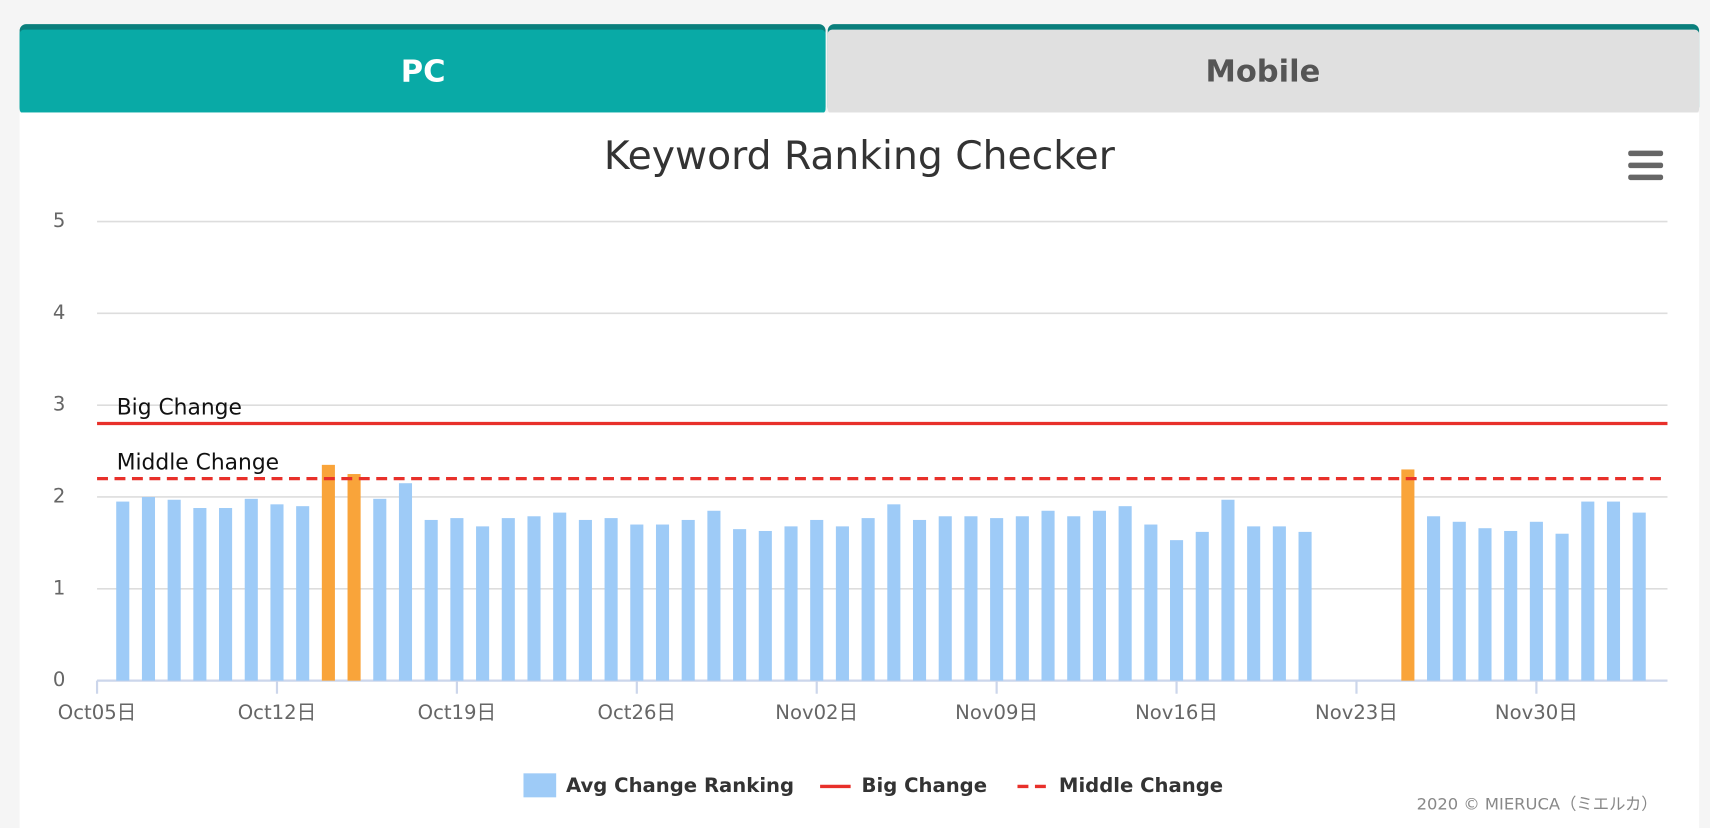 Image resolution: width=1710 pixels, height=828 pixels. Describe the element at coordinates (540, 785) in the screenshot. I see `legend-swatch` at that location.